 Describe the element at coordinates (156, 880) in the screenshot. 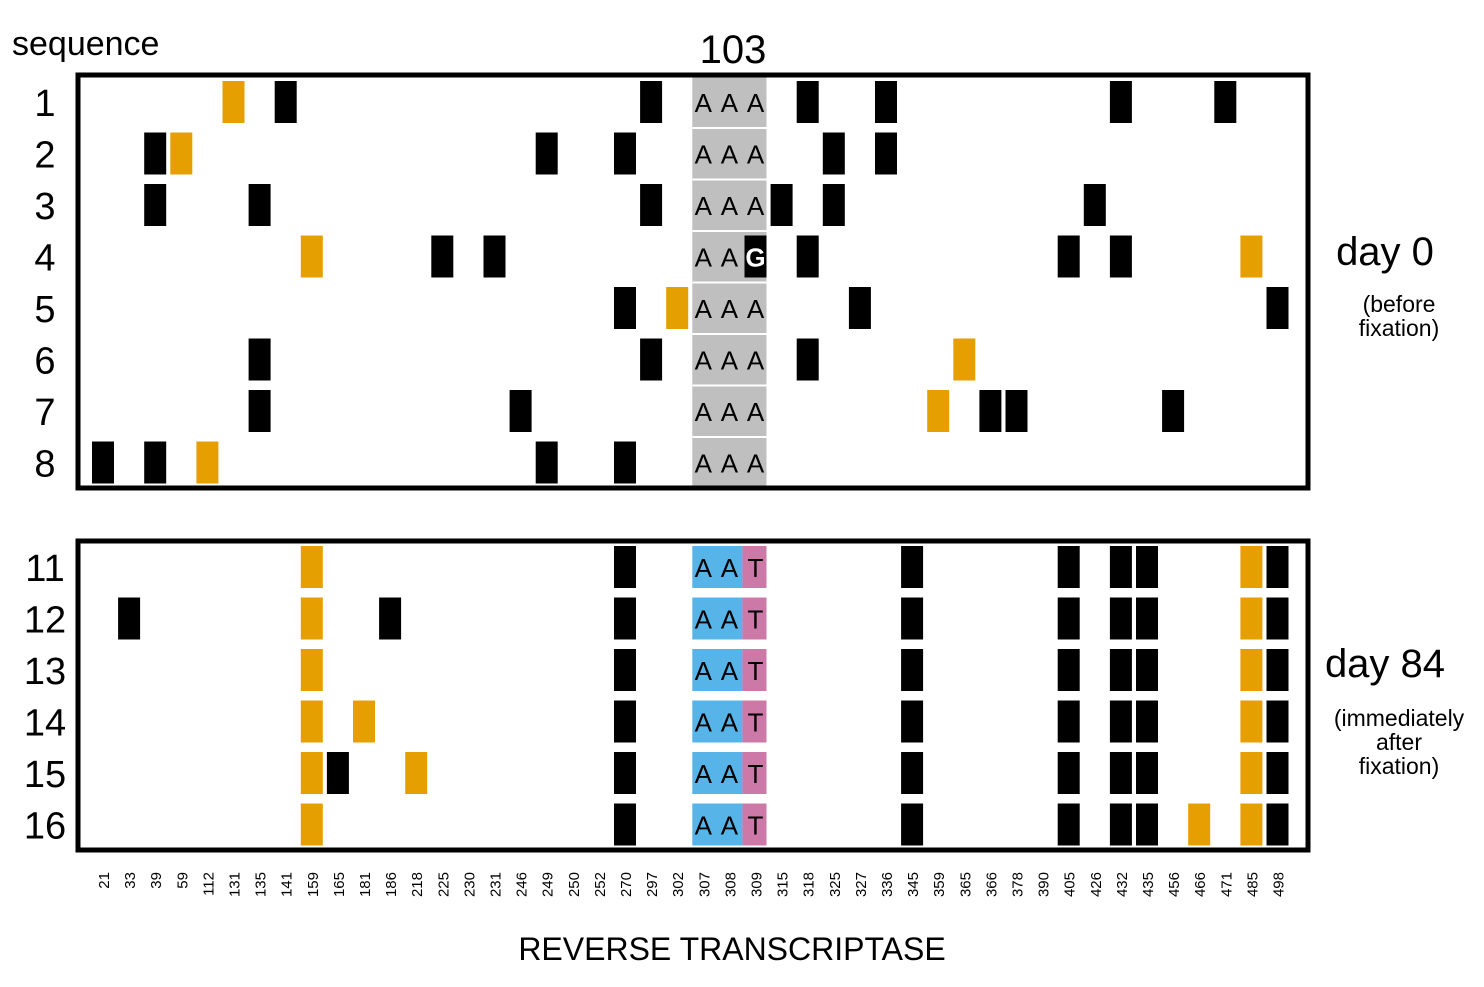

I see `position-tick-label: 39` at that location.